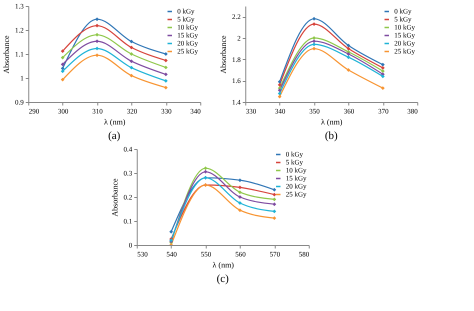 The width and height of the screenshot is (474, 311). Describe the element at coordinates (223, 279) in the screenshot. I see `text: (c)` at that location.